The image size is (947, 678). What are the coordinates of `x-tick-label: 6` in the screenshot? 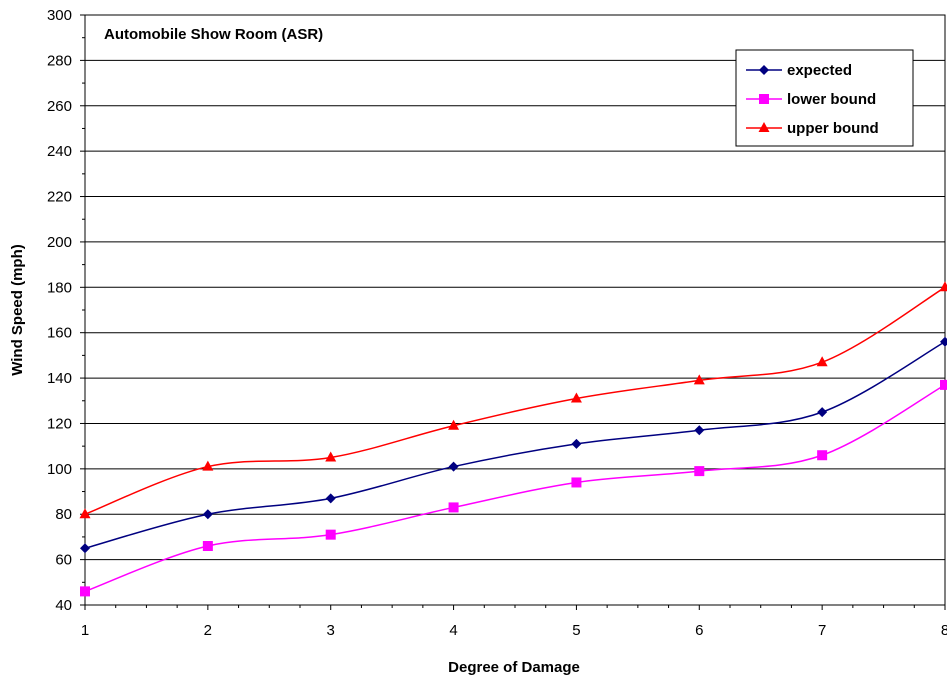 It's located at (699, 630).